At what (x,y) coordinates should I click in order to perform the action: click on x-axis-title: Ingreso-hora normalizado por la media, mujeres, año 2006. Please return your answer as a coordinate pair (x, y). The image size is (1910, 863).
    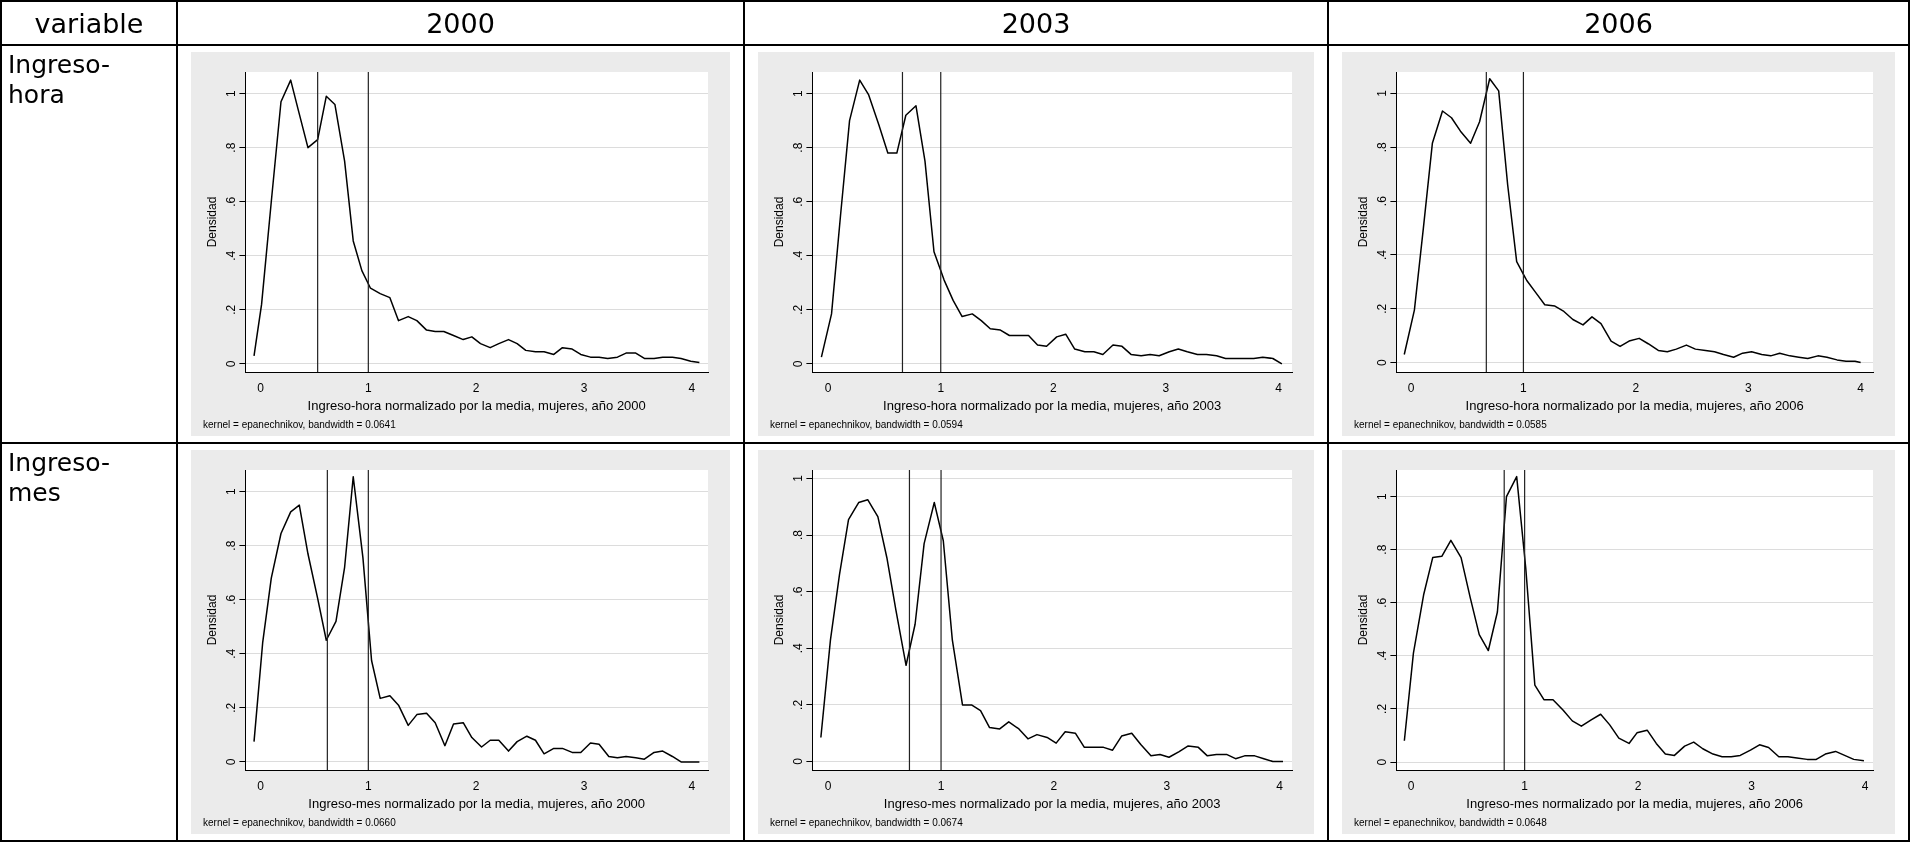
    Looking at the image, I should click on (1634, 405).